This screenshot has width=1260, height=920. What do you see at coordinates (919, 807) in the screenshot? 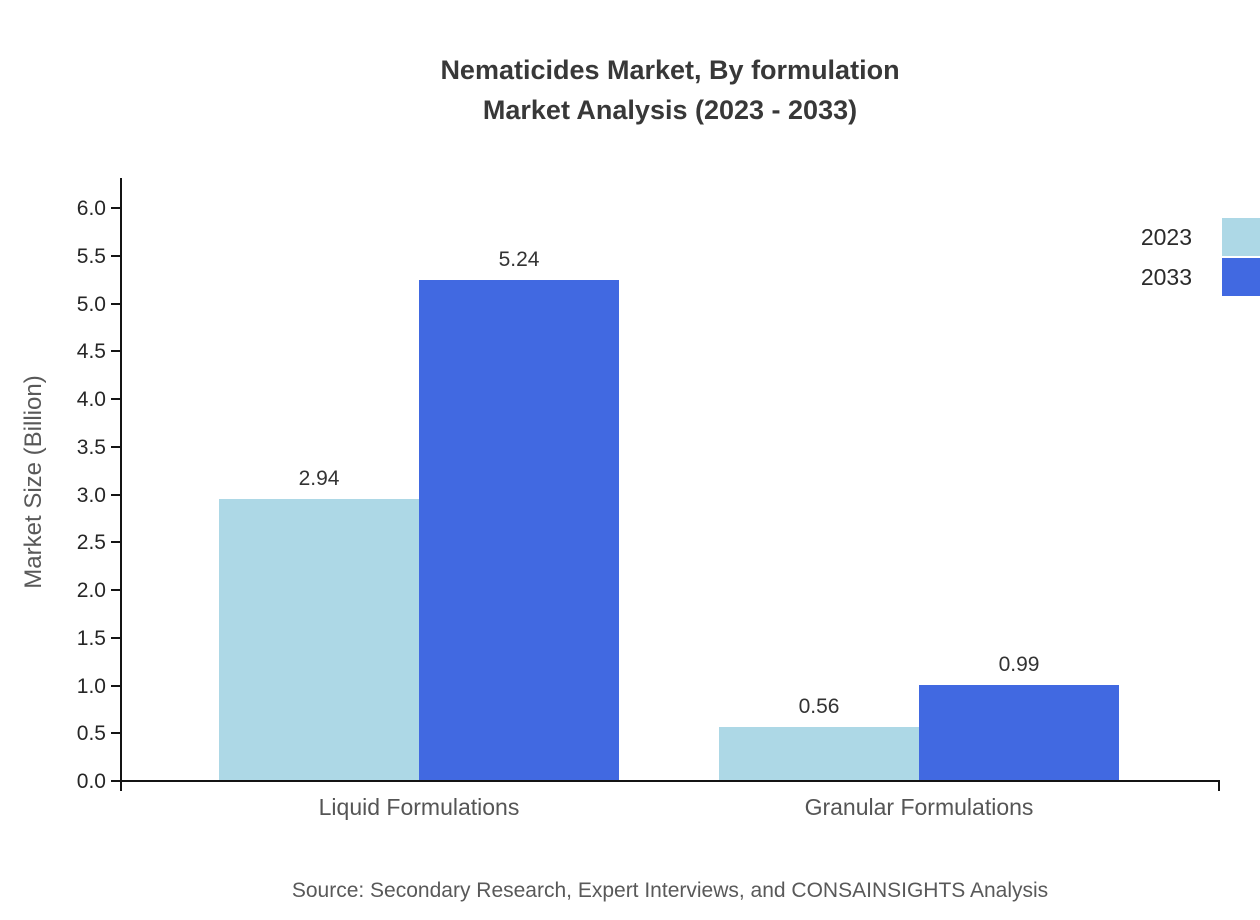
I see `category-label: Granular Formulations` at bounding box center [919, 807].